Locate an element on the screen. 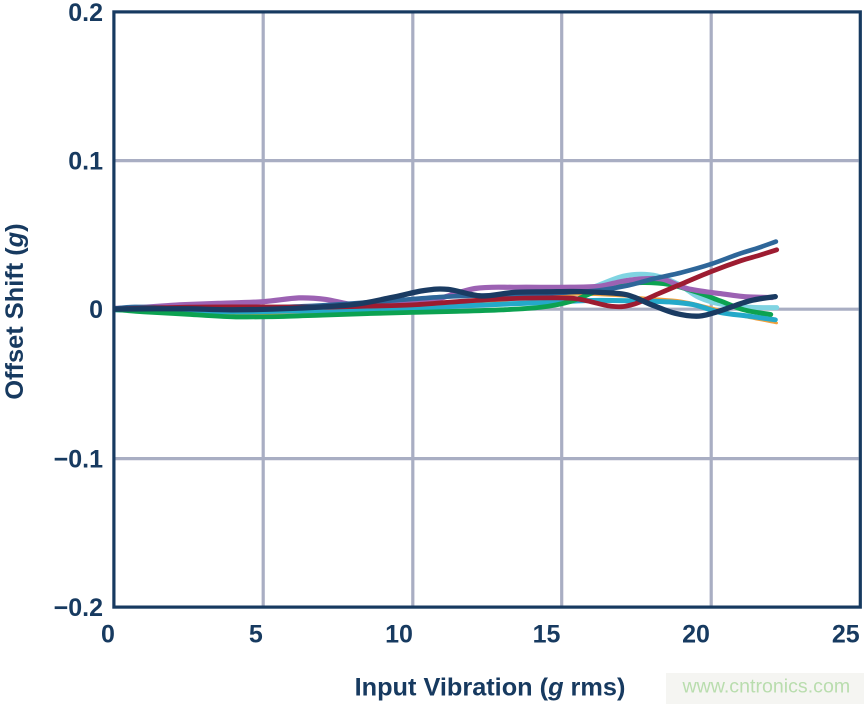 The image size is (867, 704). svg-text: Input Vibration (g rms) is located at coordinates (490, 688).